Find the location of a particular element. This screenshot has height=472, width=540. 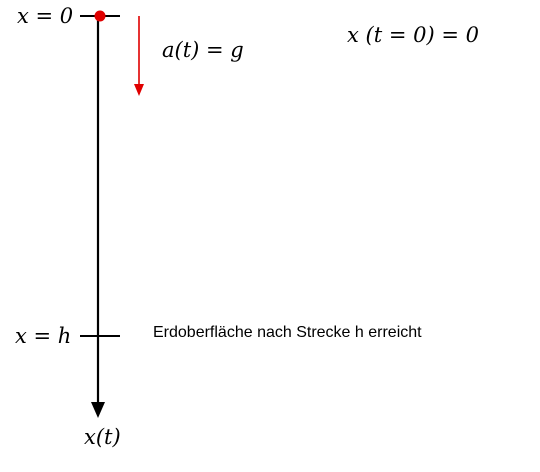

label-x-zero: x = 0 is located at coordinates (45, 16).